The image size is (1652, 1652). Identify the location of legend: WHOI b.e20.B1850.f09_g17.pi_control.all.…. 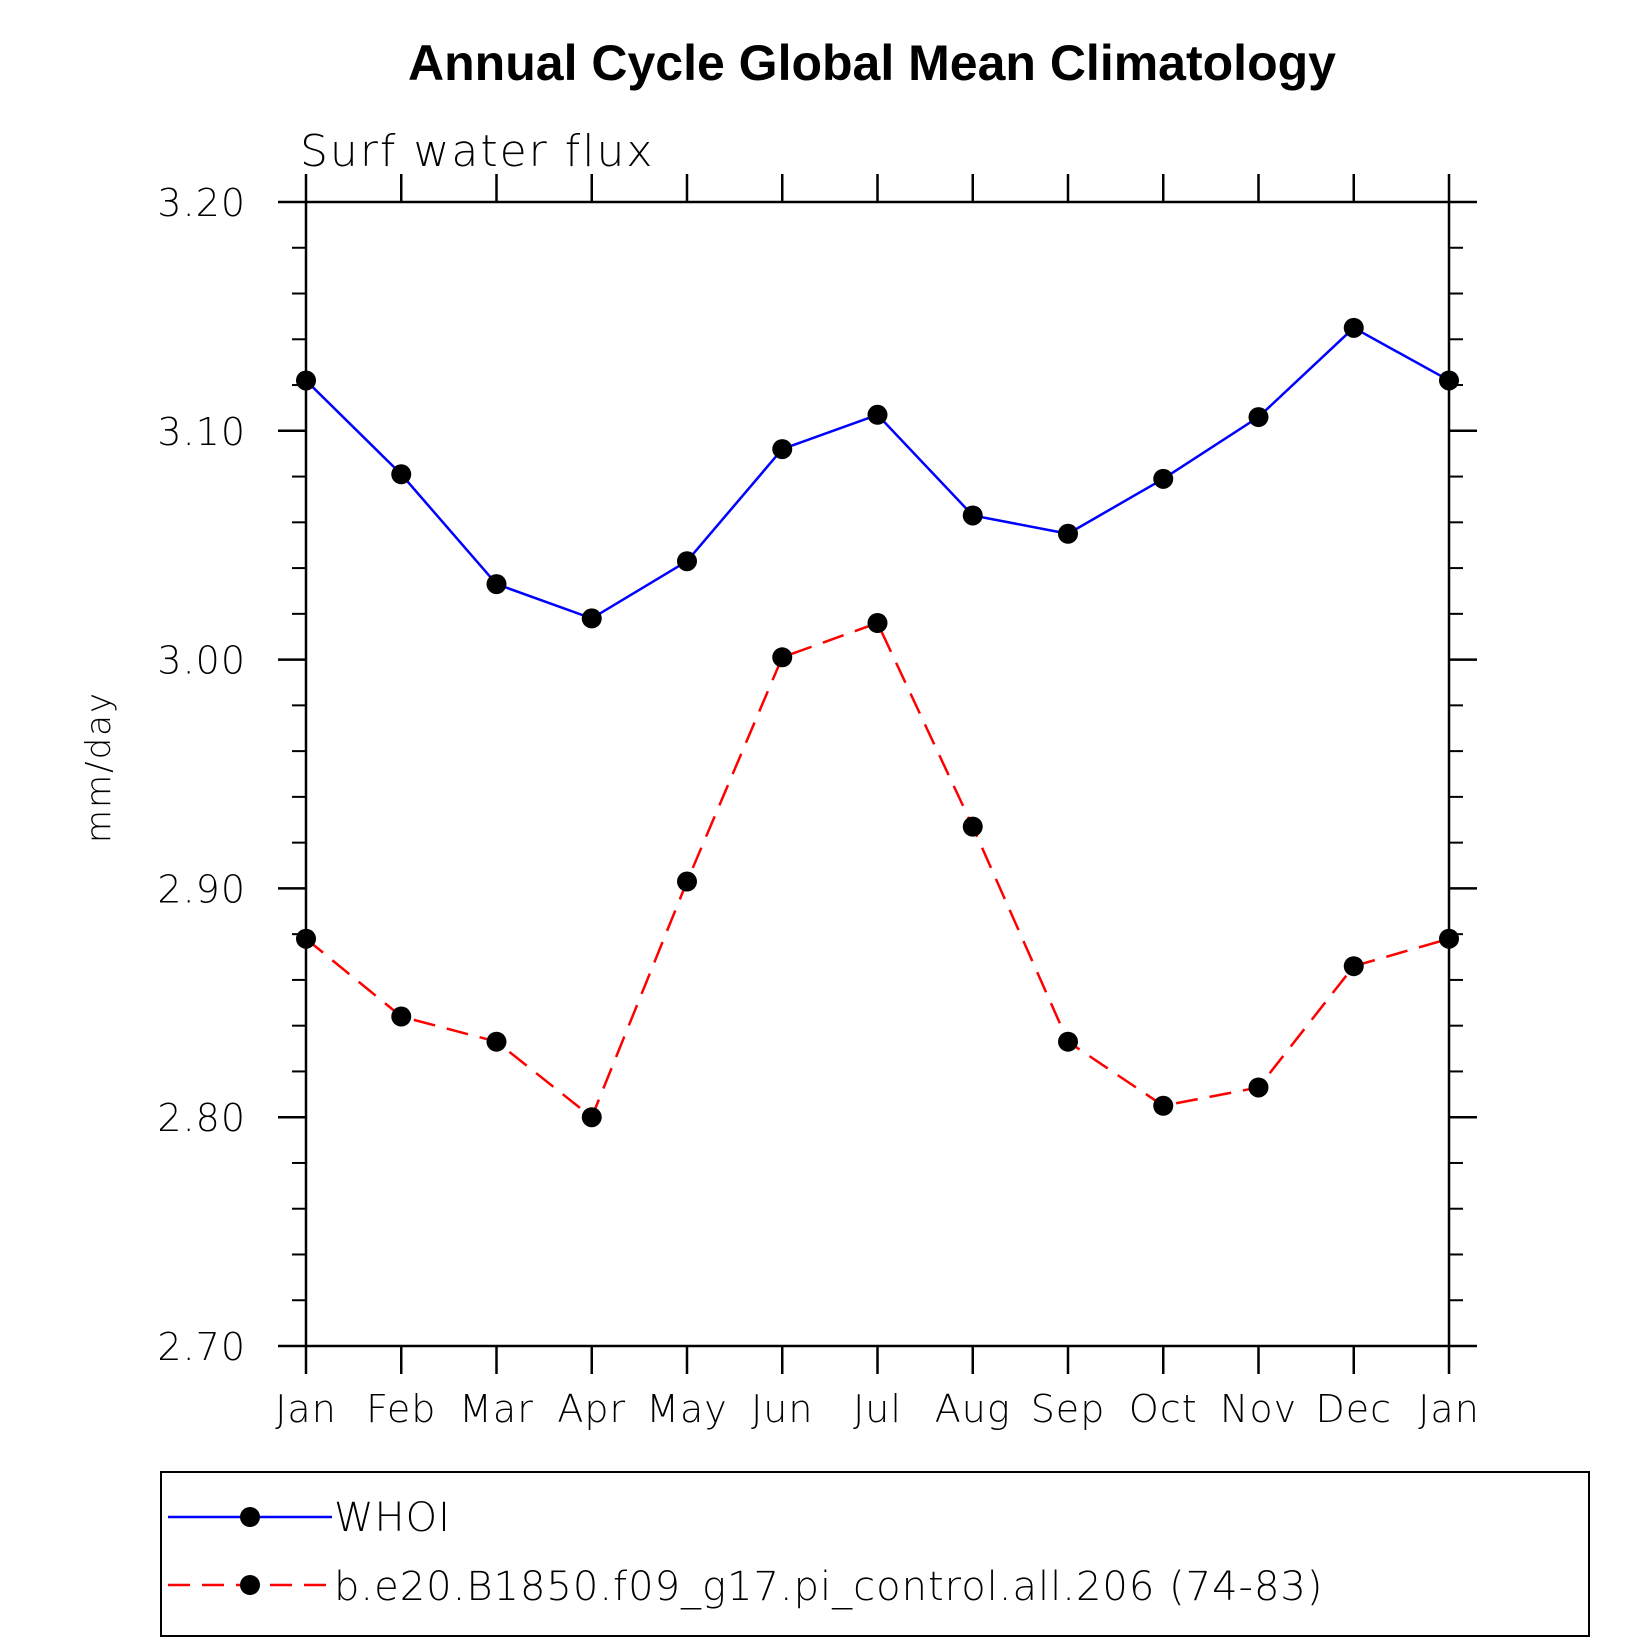
(875, 1554).